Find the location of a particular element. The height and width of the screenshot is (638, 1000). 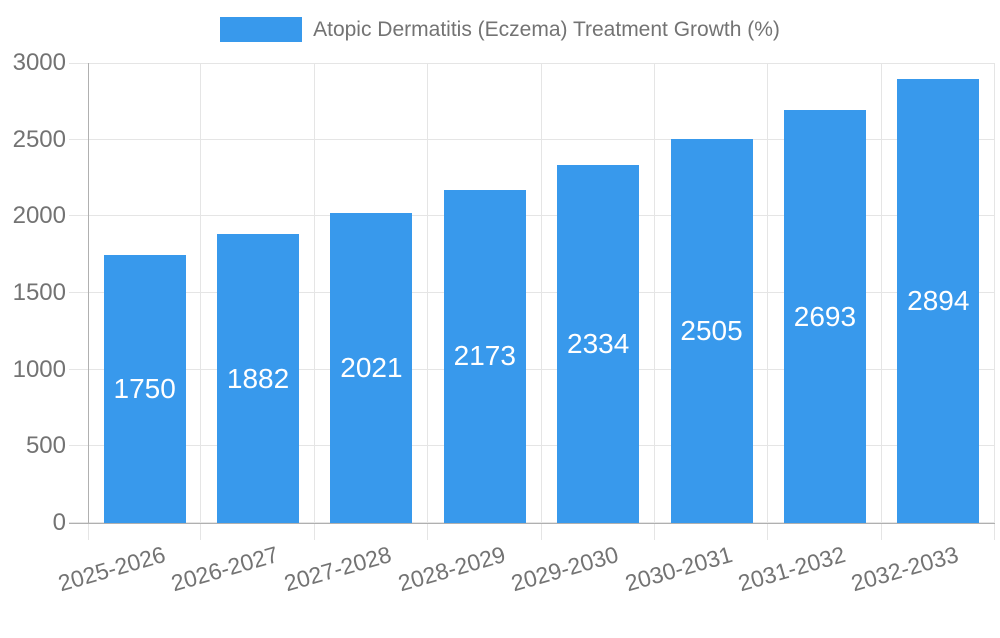

bar-value-label: 2894 is located at coordinates (938, 301).